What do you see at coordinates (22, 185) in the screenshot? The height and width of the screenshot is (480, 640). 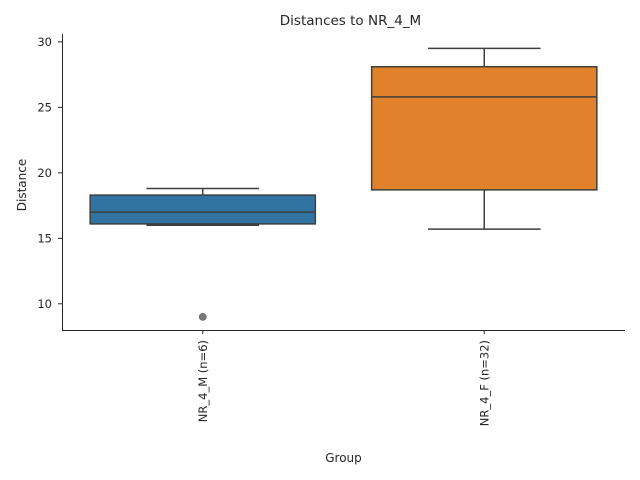 I see `y-axis-label: Distance` at bounding box center [22, 185].